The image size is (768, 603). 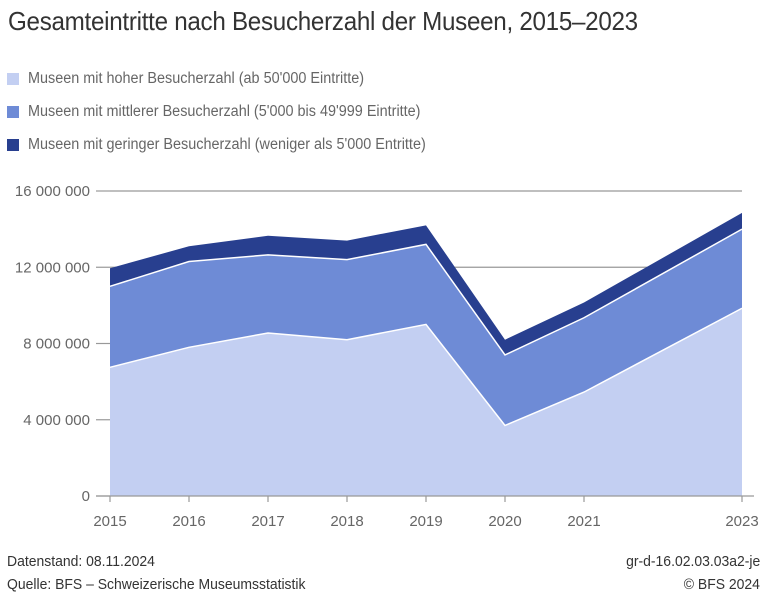 I want to click on legend-swatch-high, so click(x=13, y=78).